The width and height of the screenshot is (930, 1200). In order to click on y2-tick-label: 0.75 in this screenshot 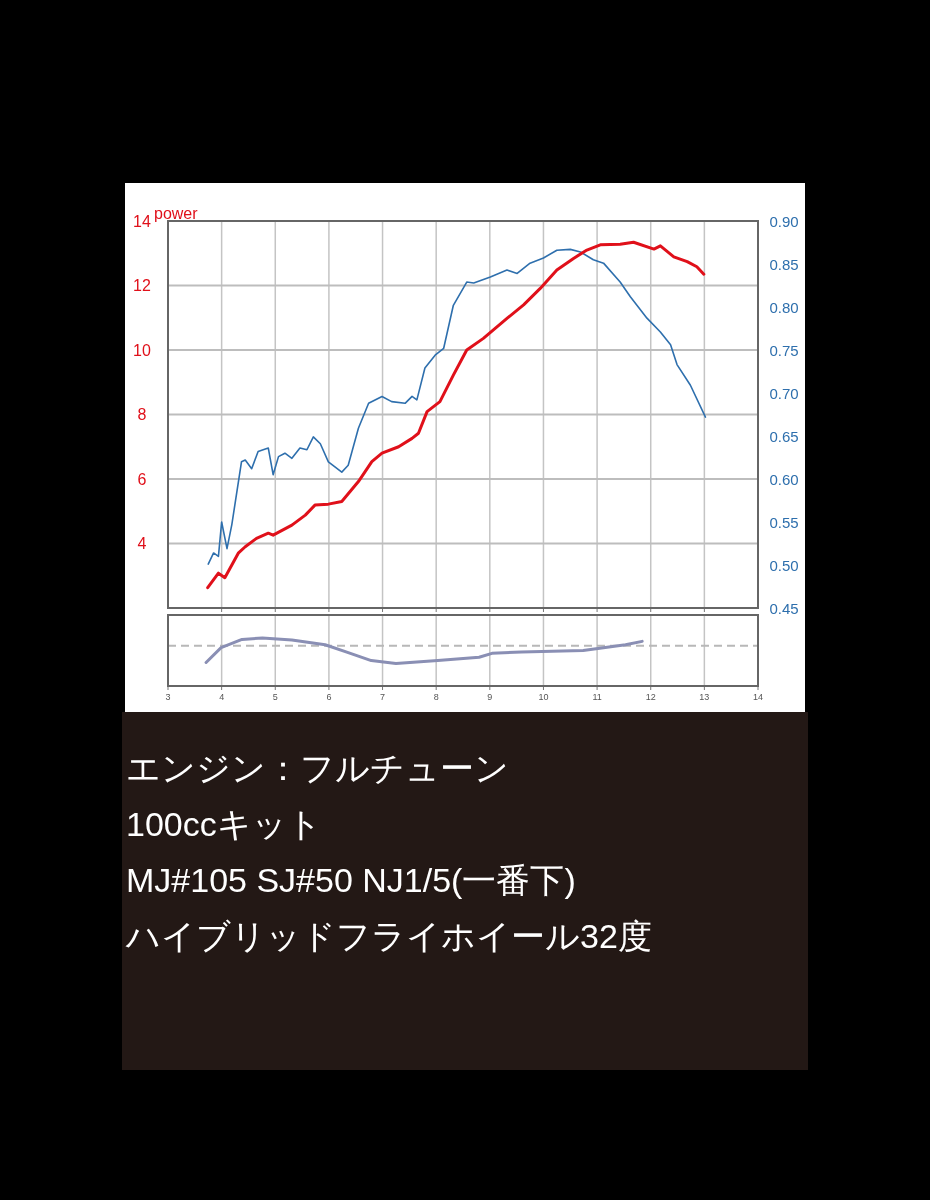, I will do `click(784, 350)`.